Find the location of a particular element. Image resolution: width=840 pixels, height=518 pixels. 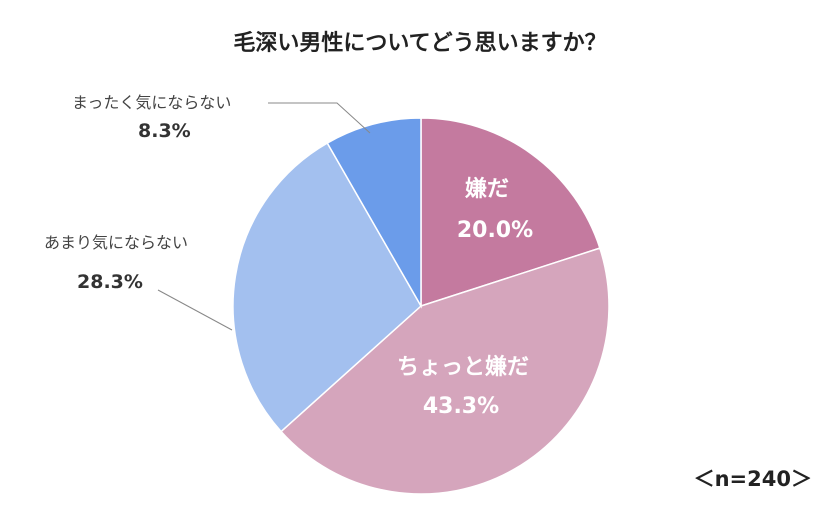

slice-pct-4: 8.3% is located at coordinates (164, 131).